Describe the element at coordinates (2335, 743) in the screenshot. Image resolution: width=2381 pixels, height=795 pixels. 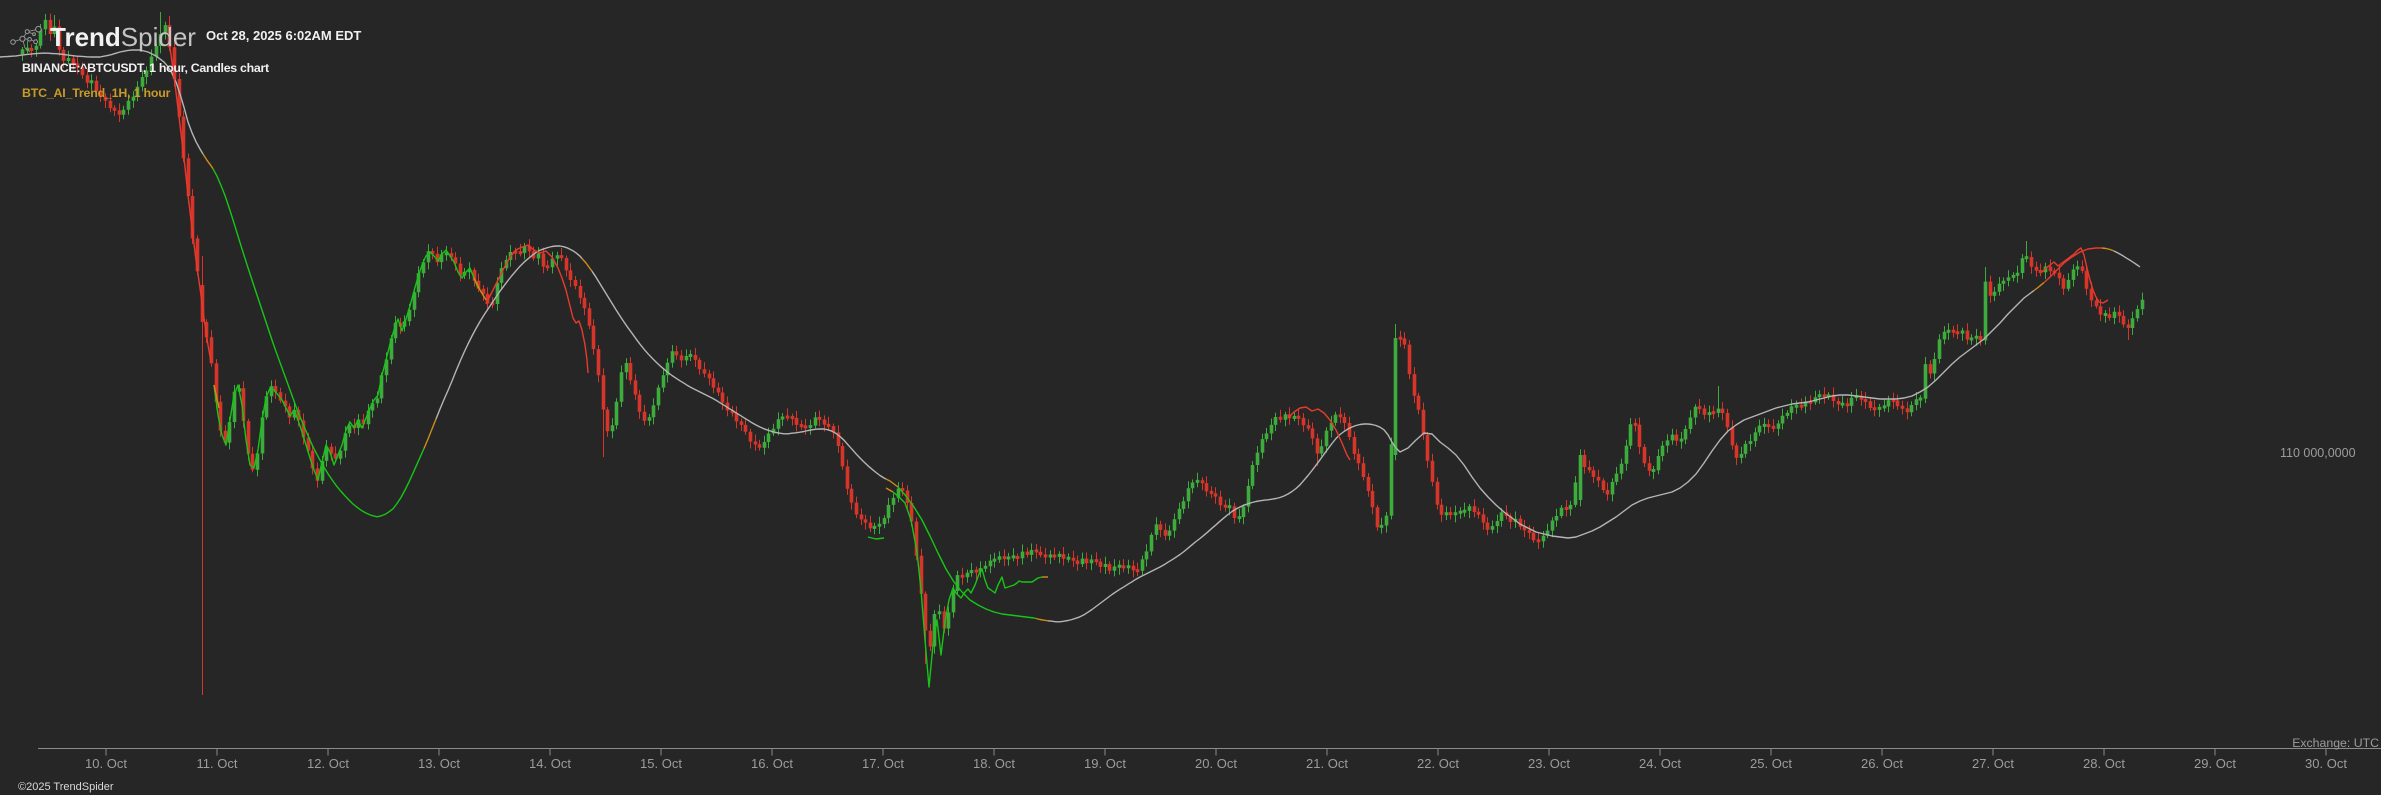
I see `svg-text: Exchange: UTC` at that location.